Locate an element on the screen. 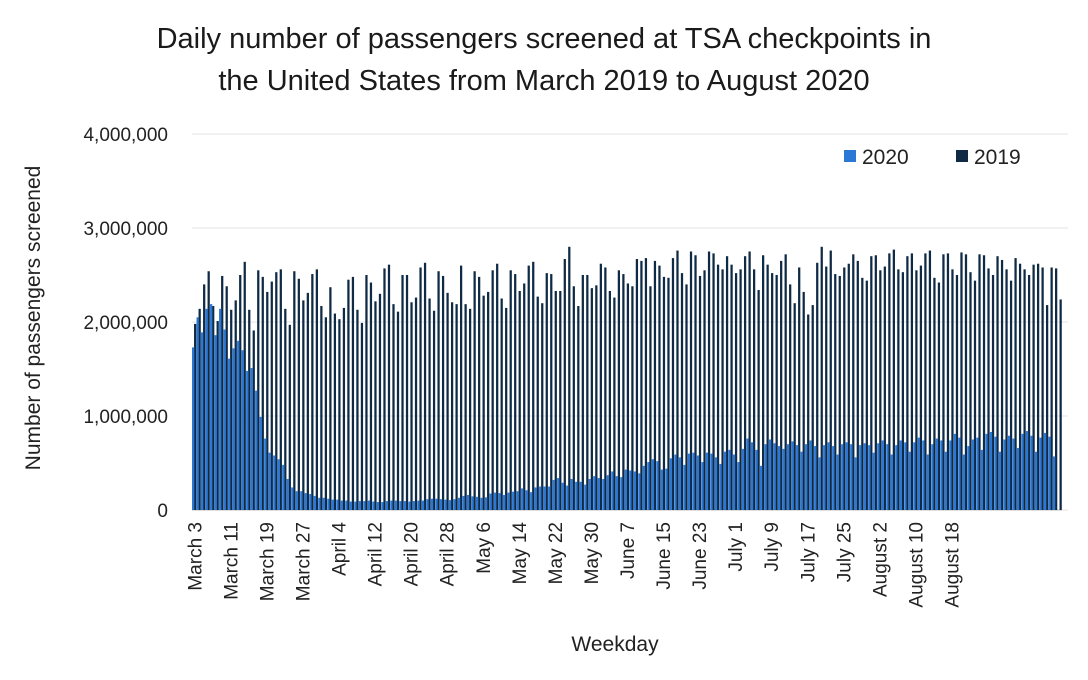  y-axis-title: Number of passengers screened is located at coordinates (33, 318).